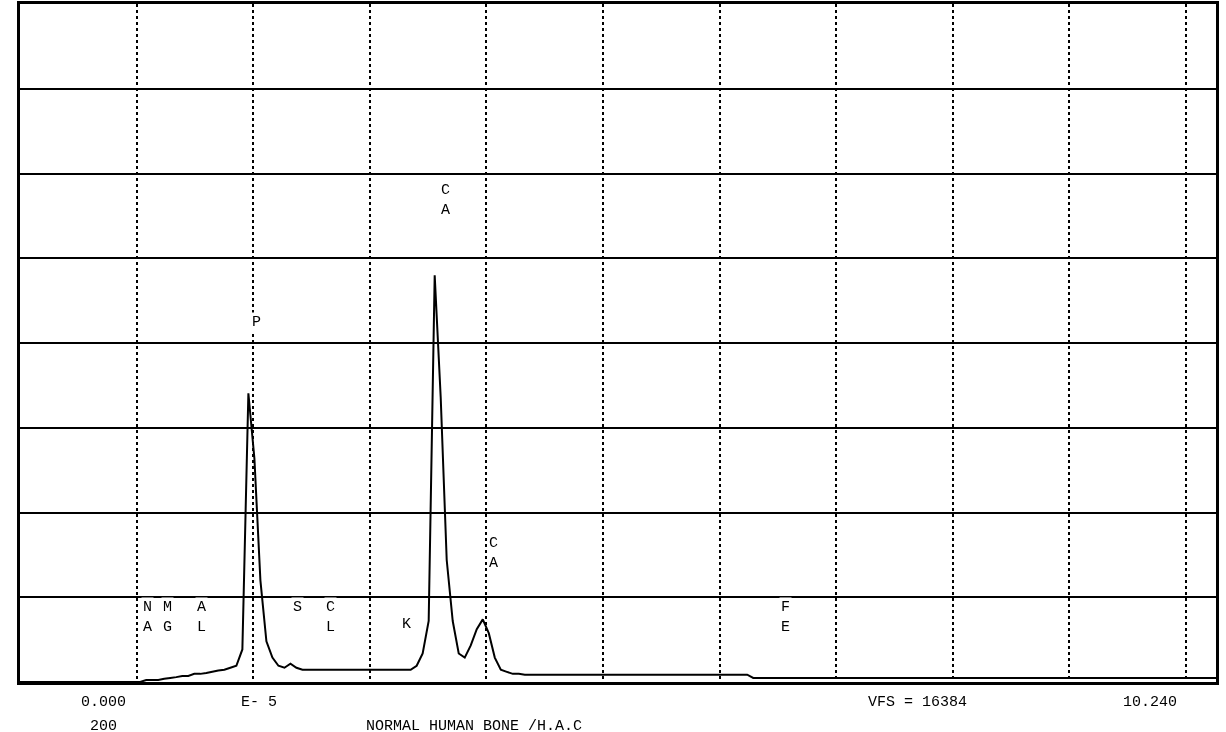 The image size is (1226, 732). What do you see at coordinates (104, 725) in the screenshot?
I see `text: 200` at bounding box center [104, 725].